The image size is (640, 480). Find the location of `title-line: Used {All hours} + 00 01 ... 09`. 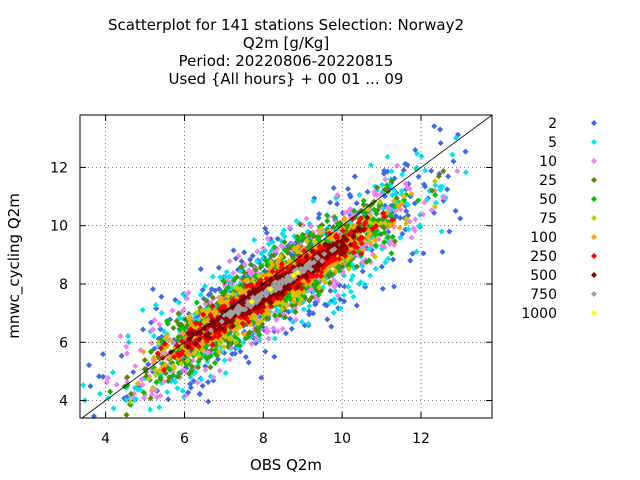

title-line: Used {All hours} + 00 01 ... 09 is located at coordinates (286, 79).